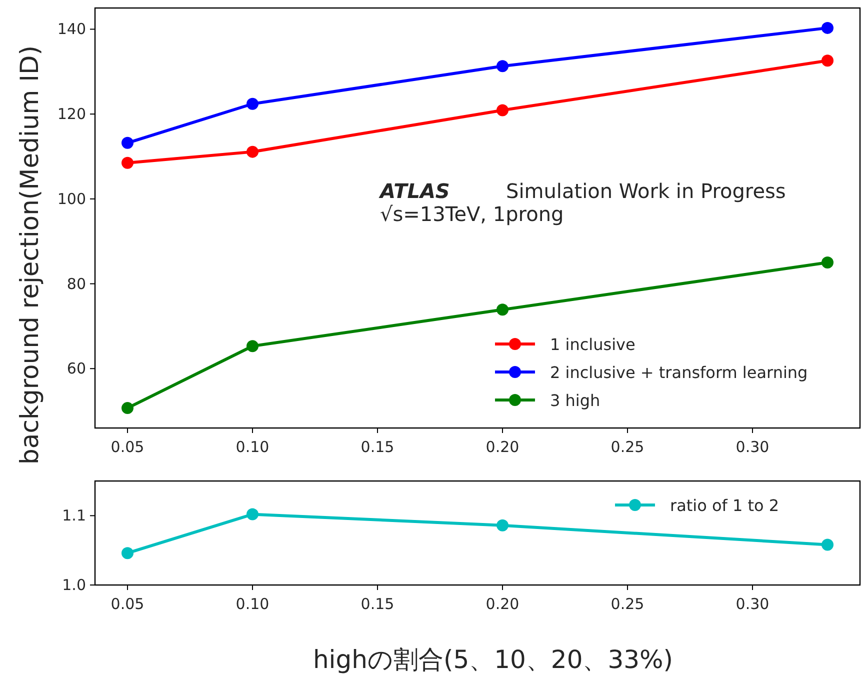 This screenshot has width=862, height=682. What do you see at coordinates (472, 214) in the screenshot?
I see `annotation: √s=13TeV, 1prong` at bounding box center [472, 214].